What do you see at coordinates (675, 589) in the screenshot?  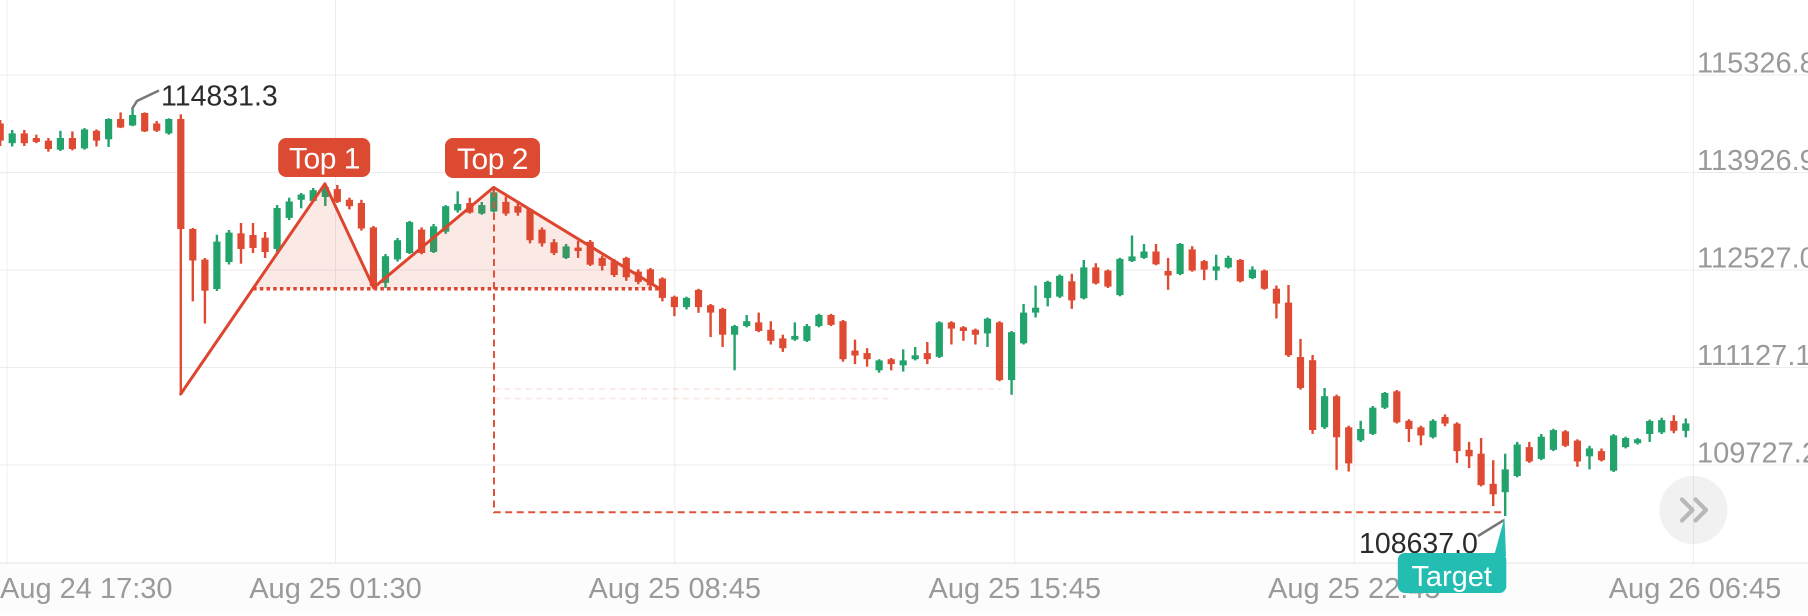 I see `svg-text: Aug 25 08:45` at bounding box center [675, 589].